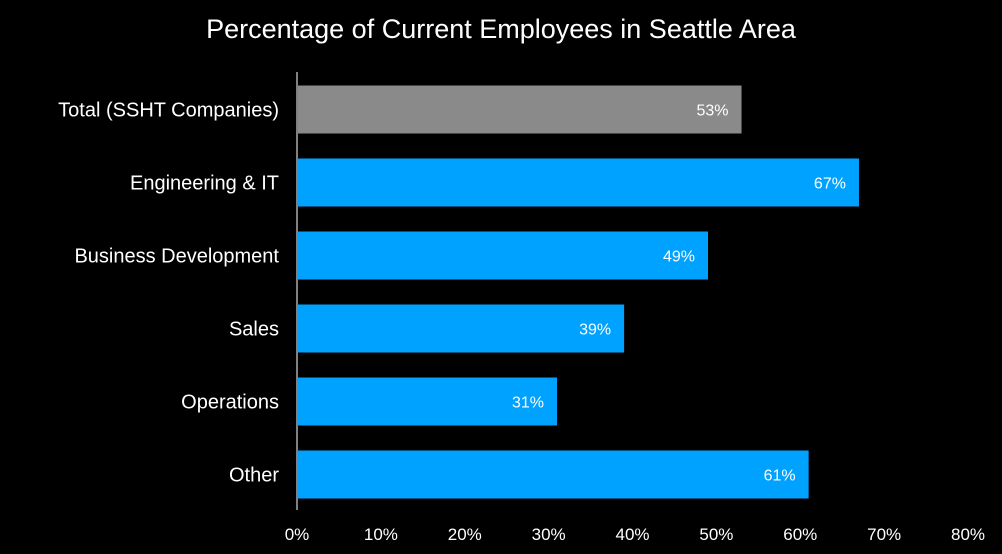 This screenshot has width=1002, height=554. What do you see at coordinates (297, 534) in the screenshot?
I see `x-tick-label: 0%` at bounding box center [297, 534].